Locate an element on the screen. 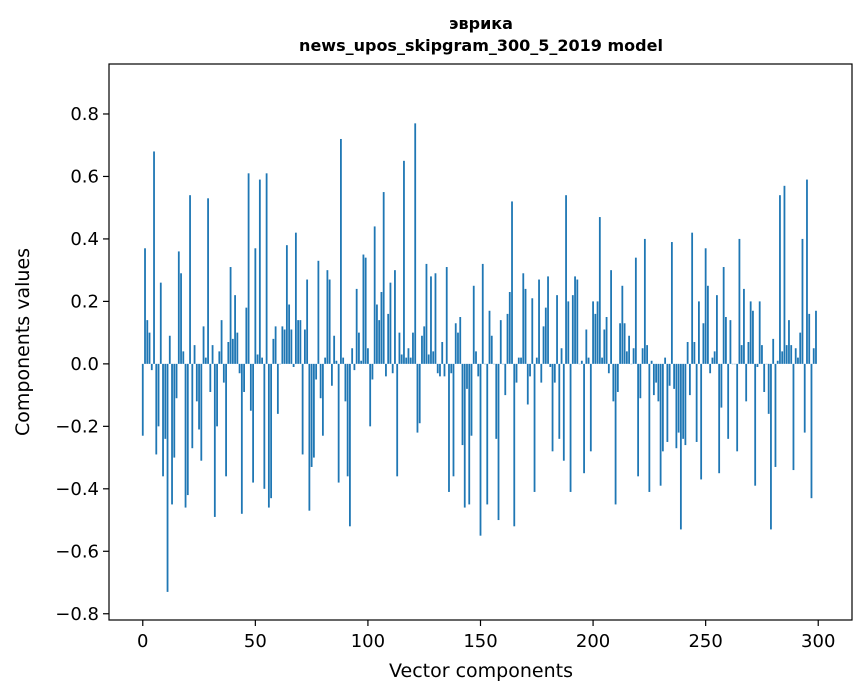 This screenshot has width=867, height=696. y-tick-label: 0.6 is located at coordinates (84, 176).